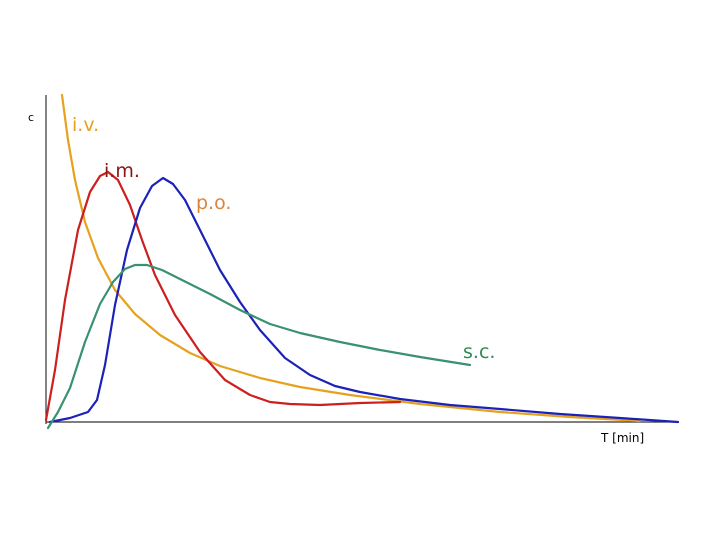 This screenshot has width=720, height=540. I want to click on x-axis-label: T [min], so click(622, 438).